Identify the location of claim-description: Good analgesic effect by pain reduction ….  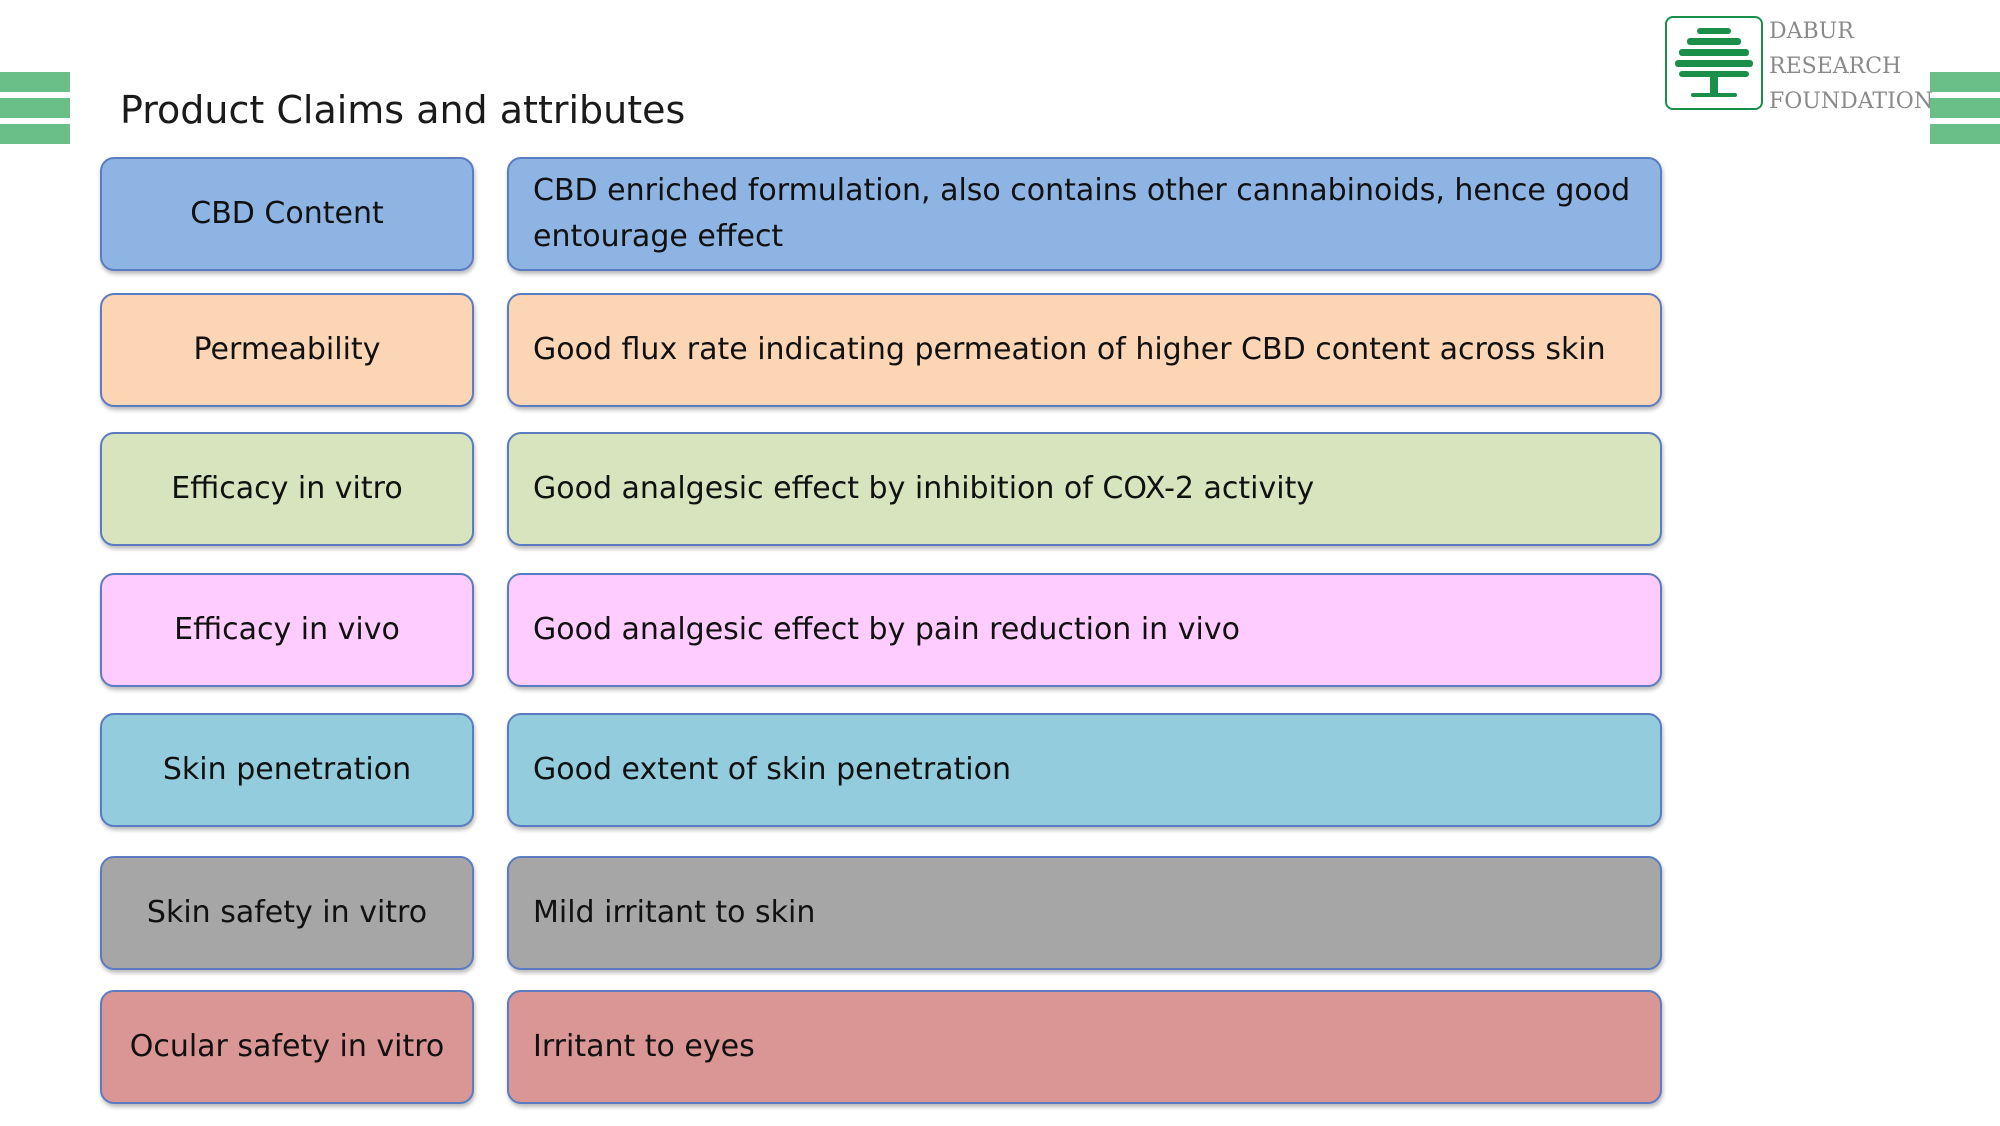
(1084, 630).